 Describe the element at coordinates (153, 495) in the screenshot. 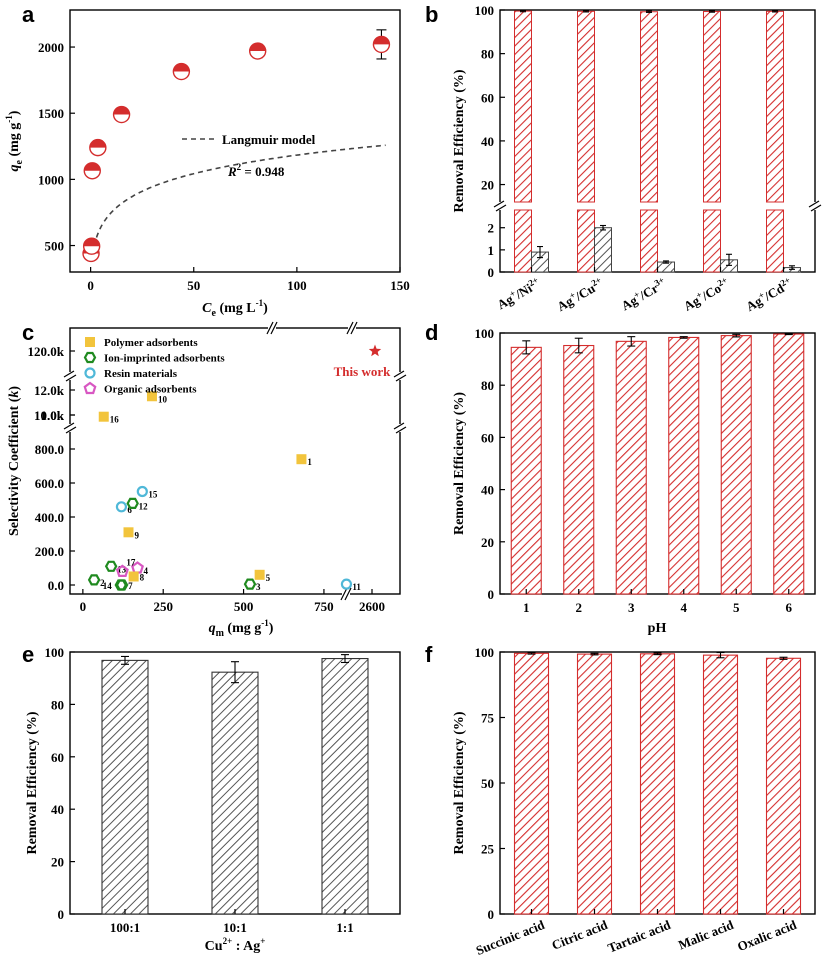

I see `chart-c-point-label: 15` at that location.